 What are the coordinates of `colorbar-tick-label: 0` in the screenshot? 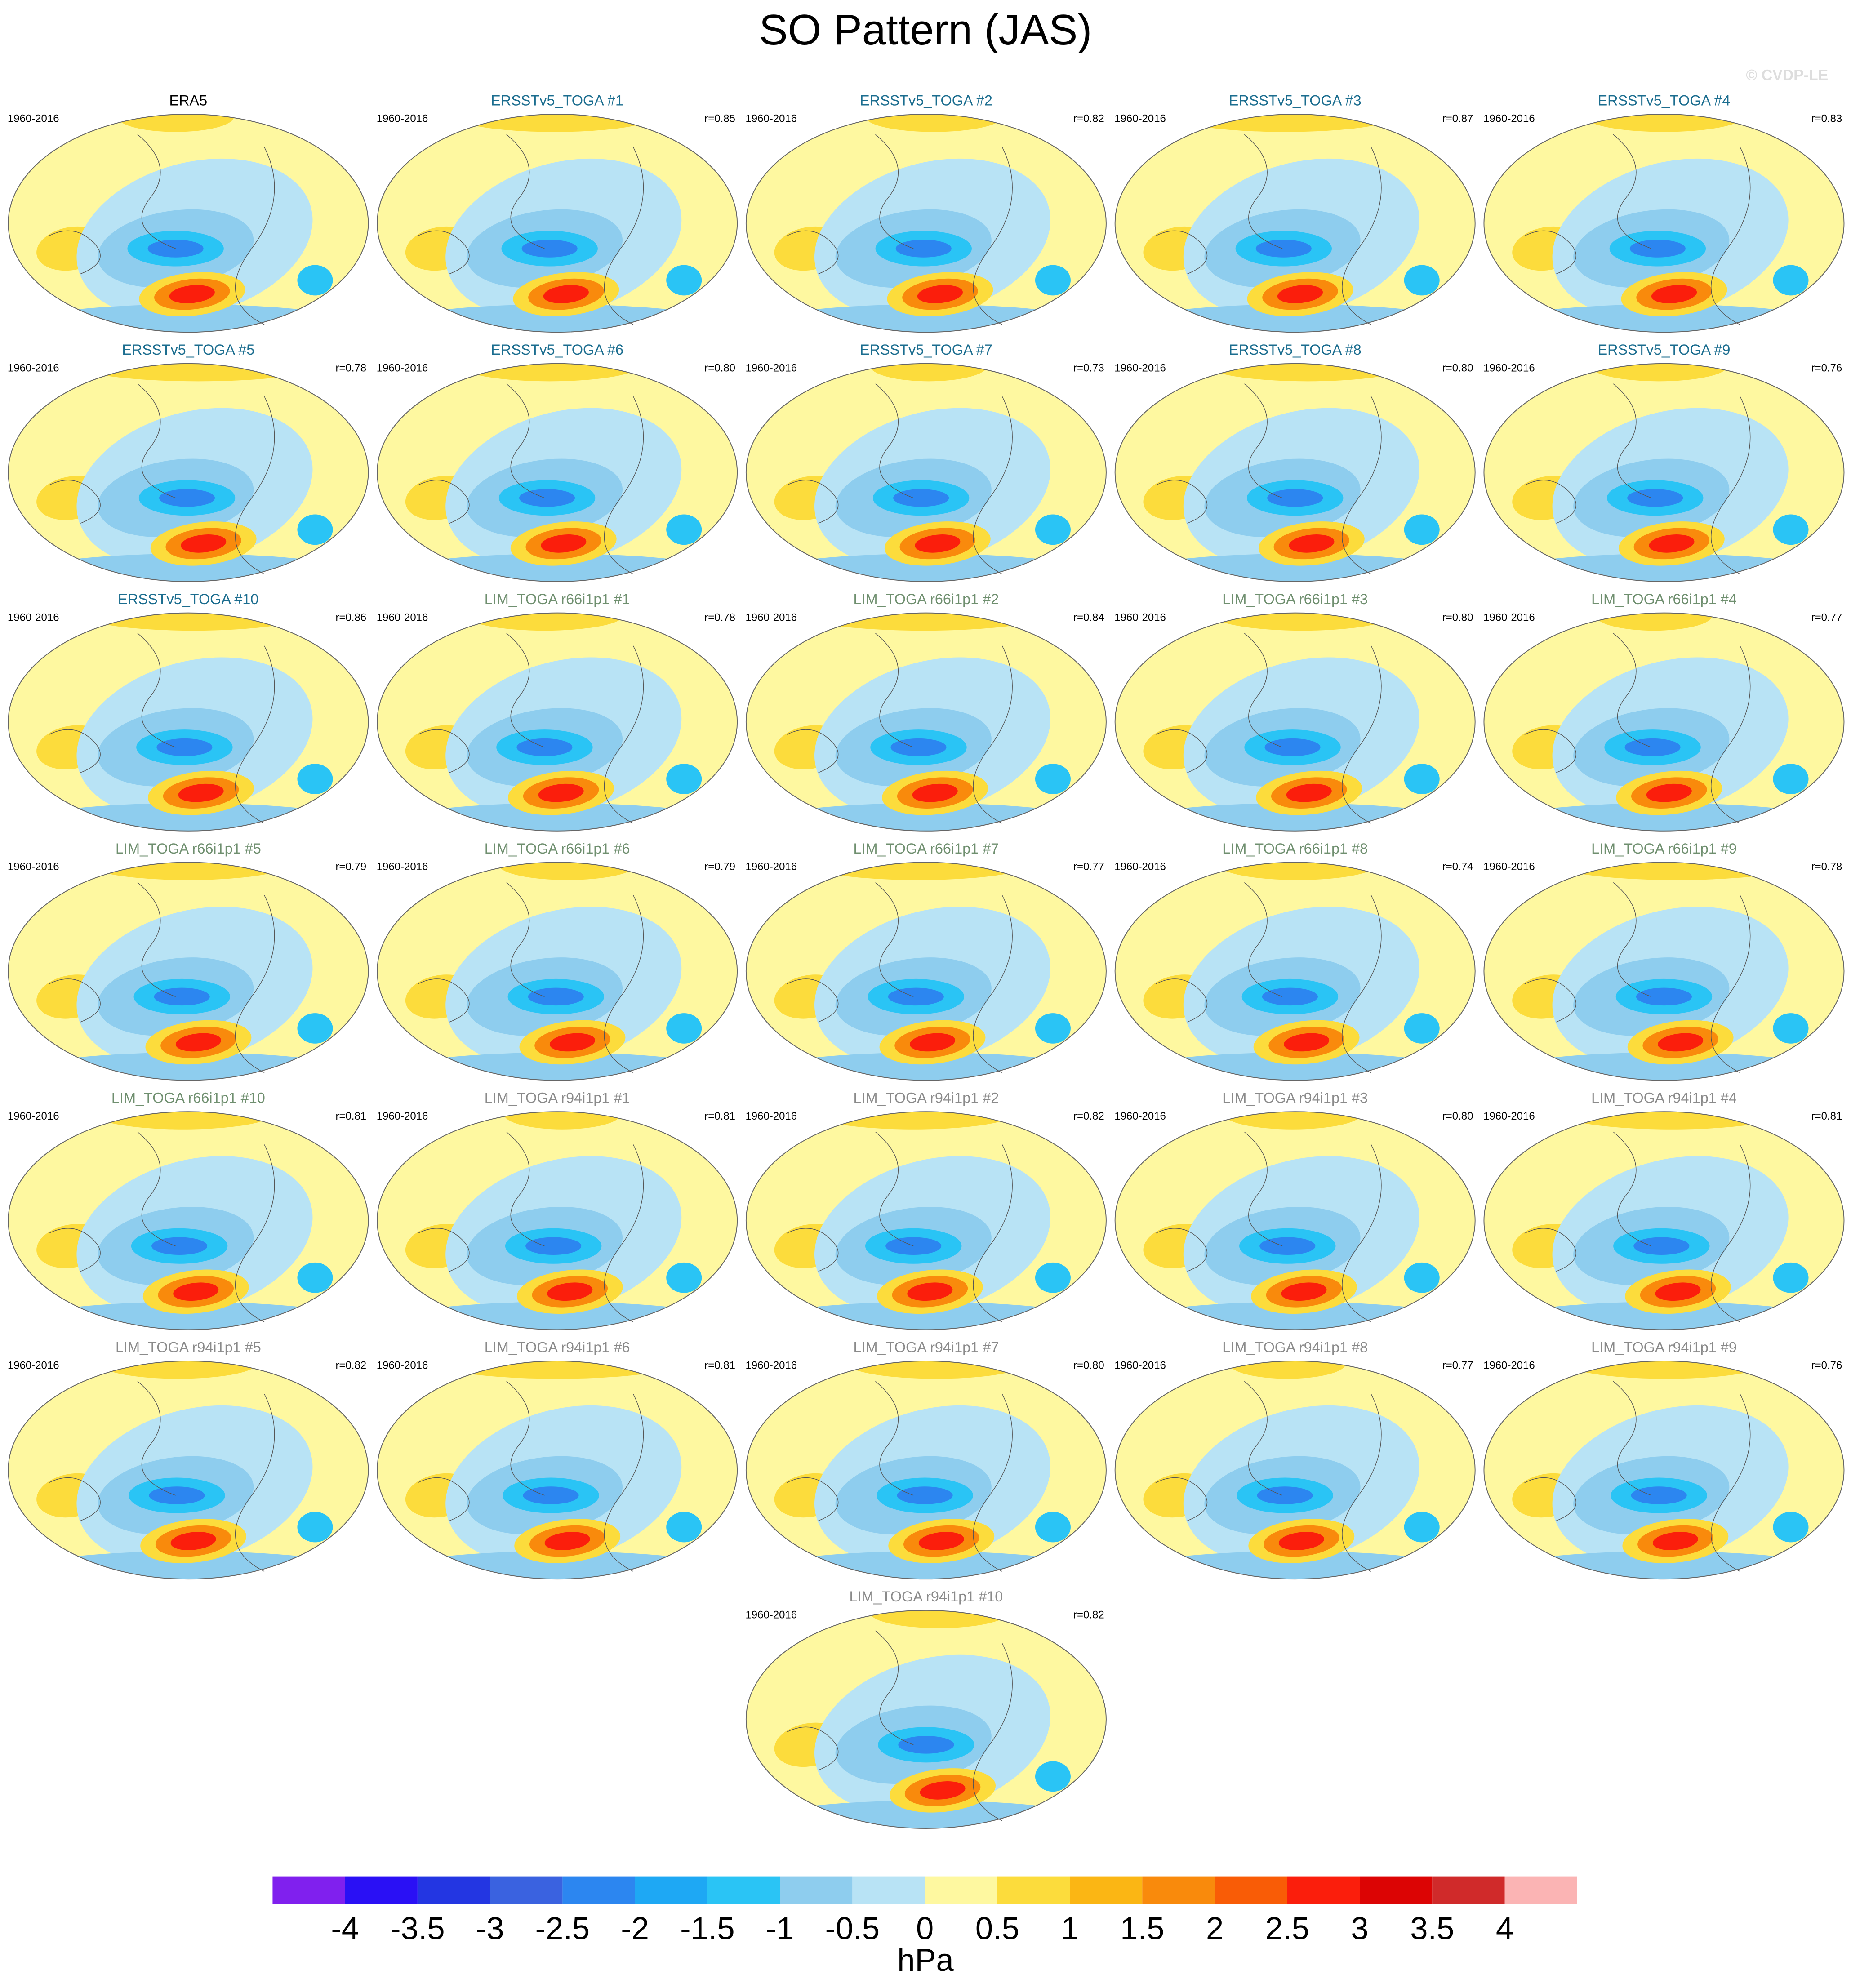 It's located at (925, 1928).